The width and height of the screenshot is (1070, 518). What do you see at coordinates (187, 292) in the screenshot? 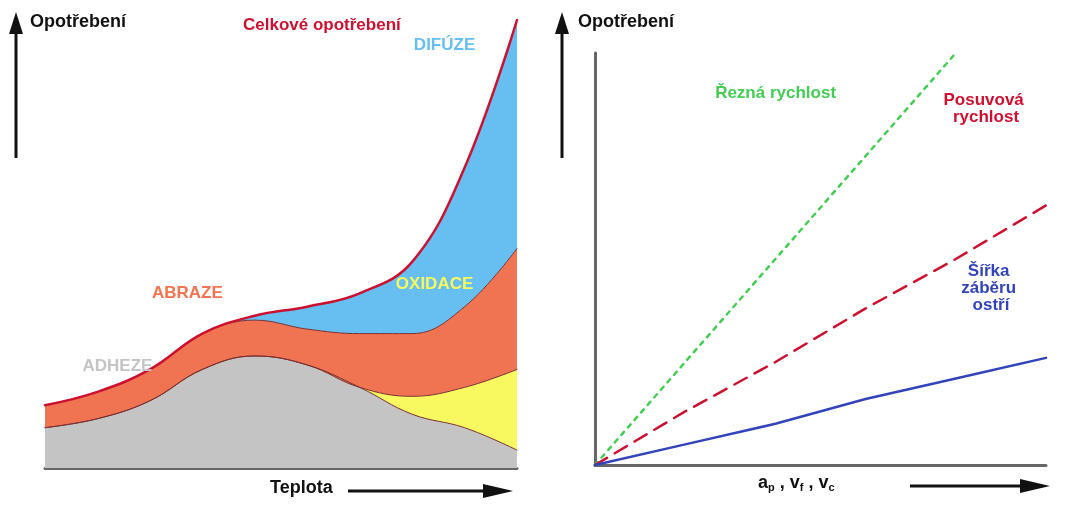
I see `series-label: ABRAZE` at bounding box center [187, 292].